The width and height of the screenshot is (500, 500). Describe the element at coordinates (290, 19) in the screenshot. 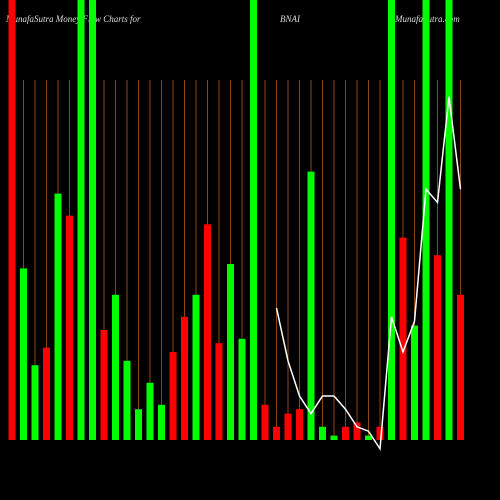

I see `chart-subtitle: BNAI` at that location.